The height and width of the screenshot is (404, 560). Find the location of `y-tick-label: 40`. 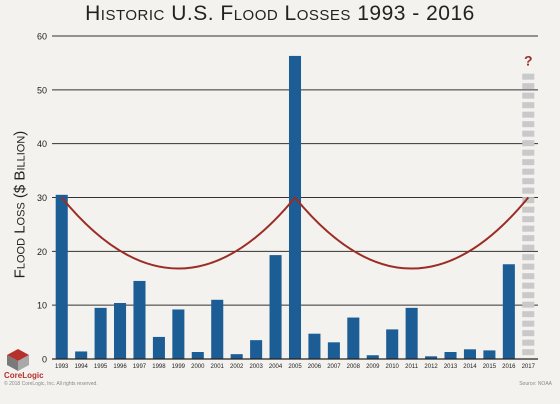

y-tick-label: 40 is located at coordinates (42, 144).